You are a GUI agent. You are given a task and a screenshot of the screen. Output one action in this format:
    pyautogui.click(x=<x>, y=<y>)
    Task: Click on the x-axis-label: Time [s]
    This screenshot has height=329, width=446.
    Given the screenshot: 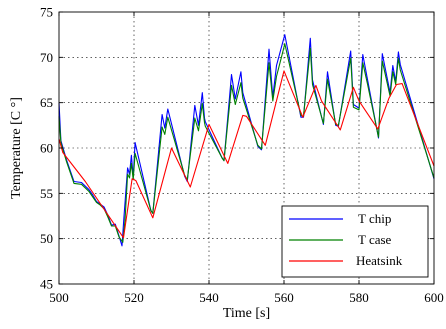 What is the action you would take?
    pyautogui.click(x=246, y=313)
    